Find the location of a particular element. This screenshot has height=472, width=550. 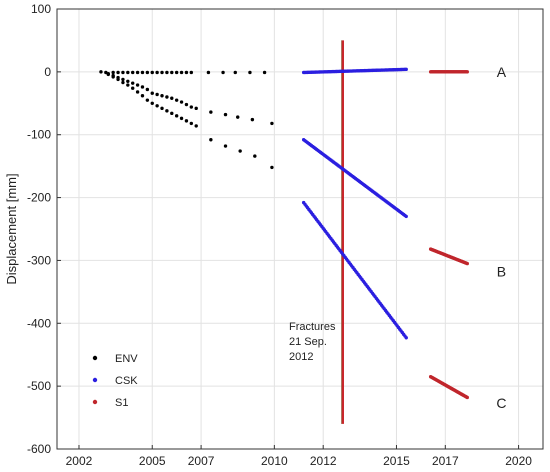

curve-label-b: B is located at coordinates (501, 272).